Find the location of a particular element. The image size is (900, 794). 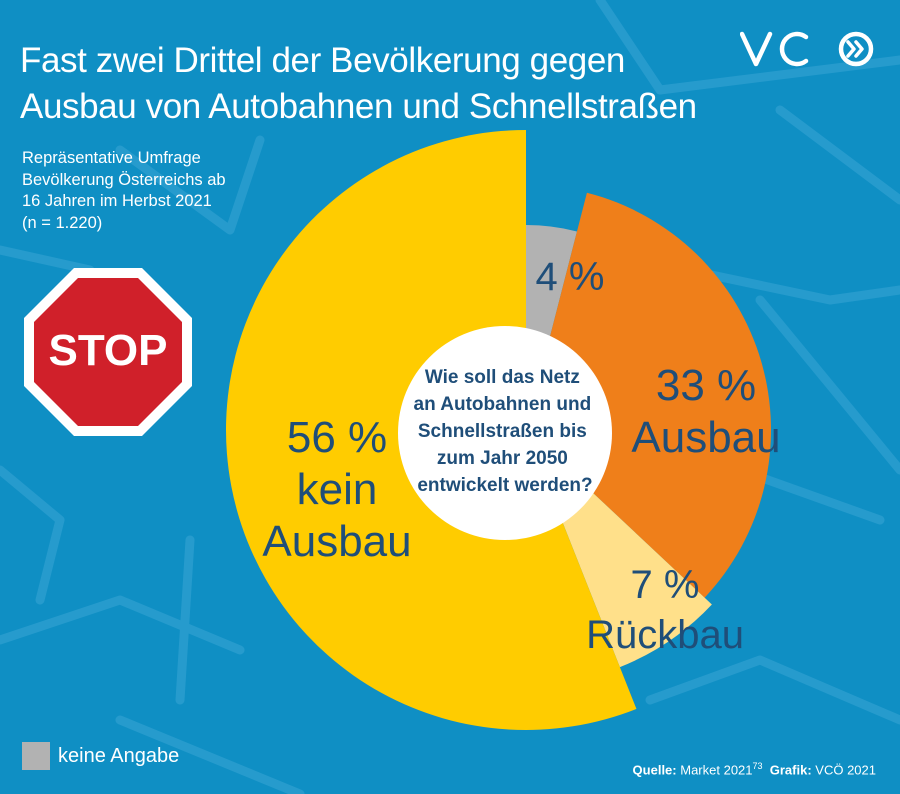

vco-logo is located at coordinates (807, 49).